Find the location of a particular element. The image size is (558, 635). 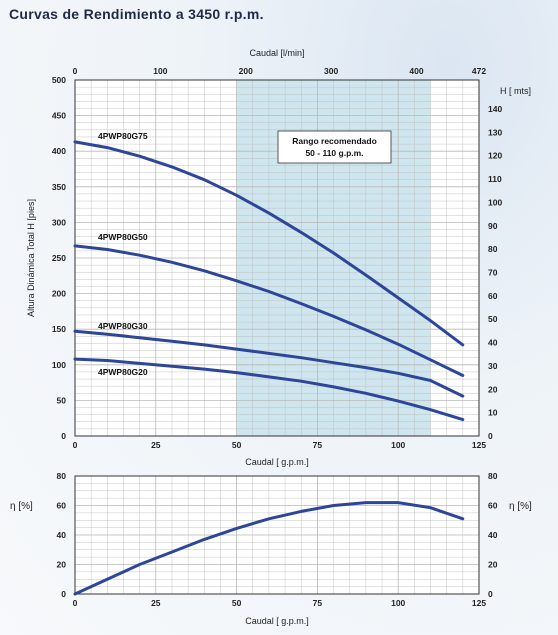

head-curve-4PWP80G50 is located at coordinates (269, 310).